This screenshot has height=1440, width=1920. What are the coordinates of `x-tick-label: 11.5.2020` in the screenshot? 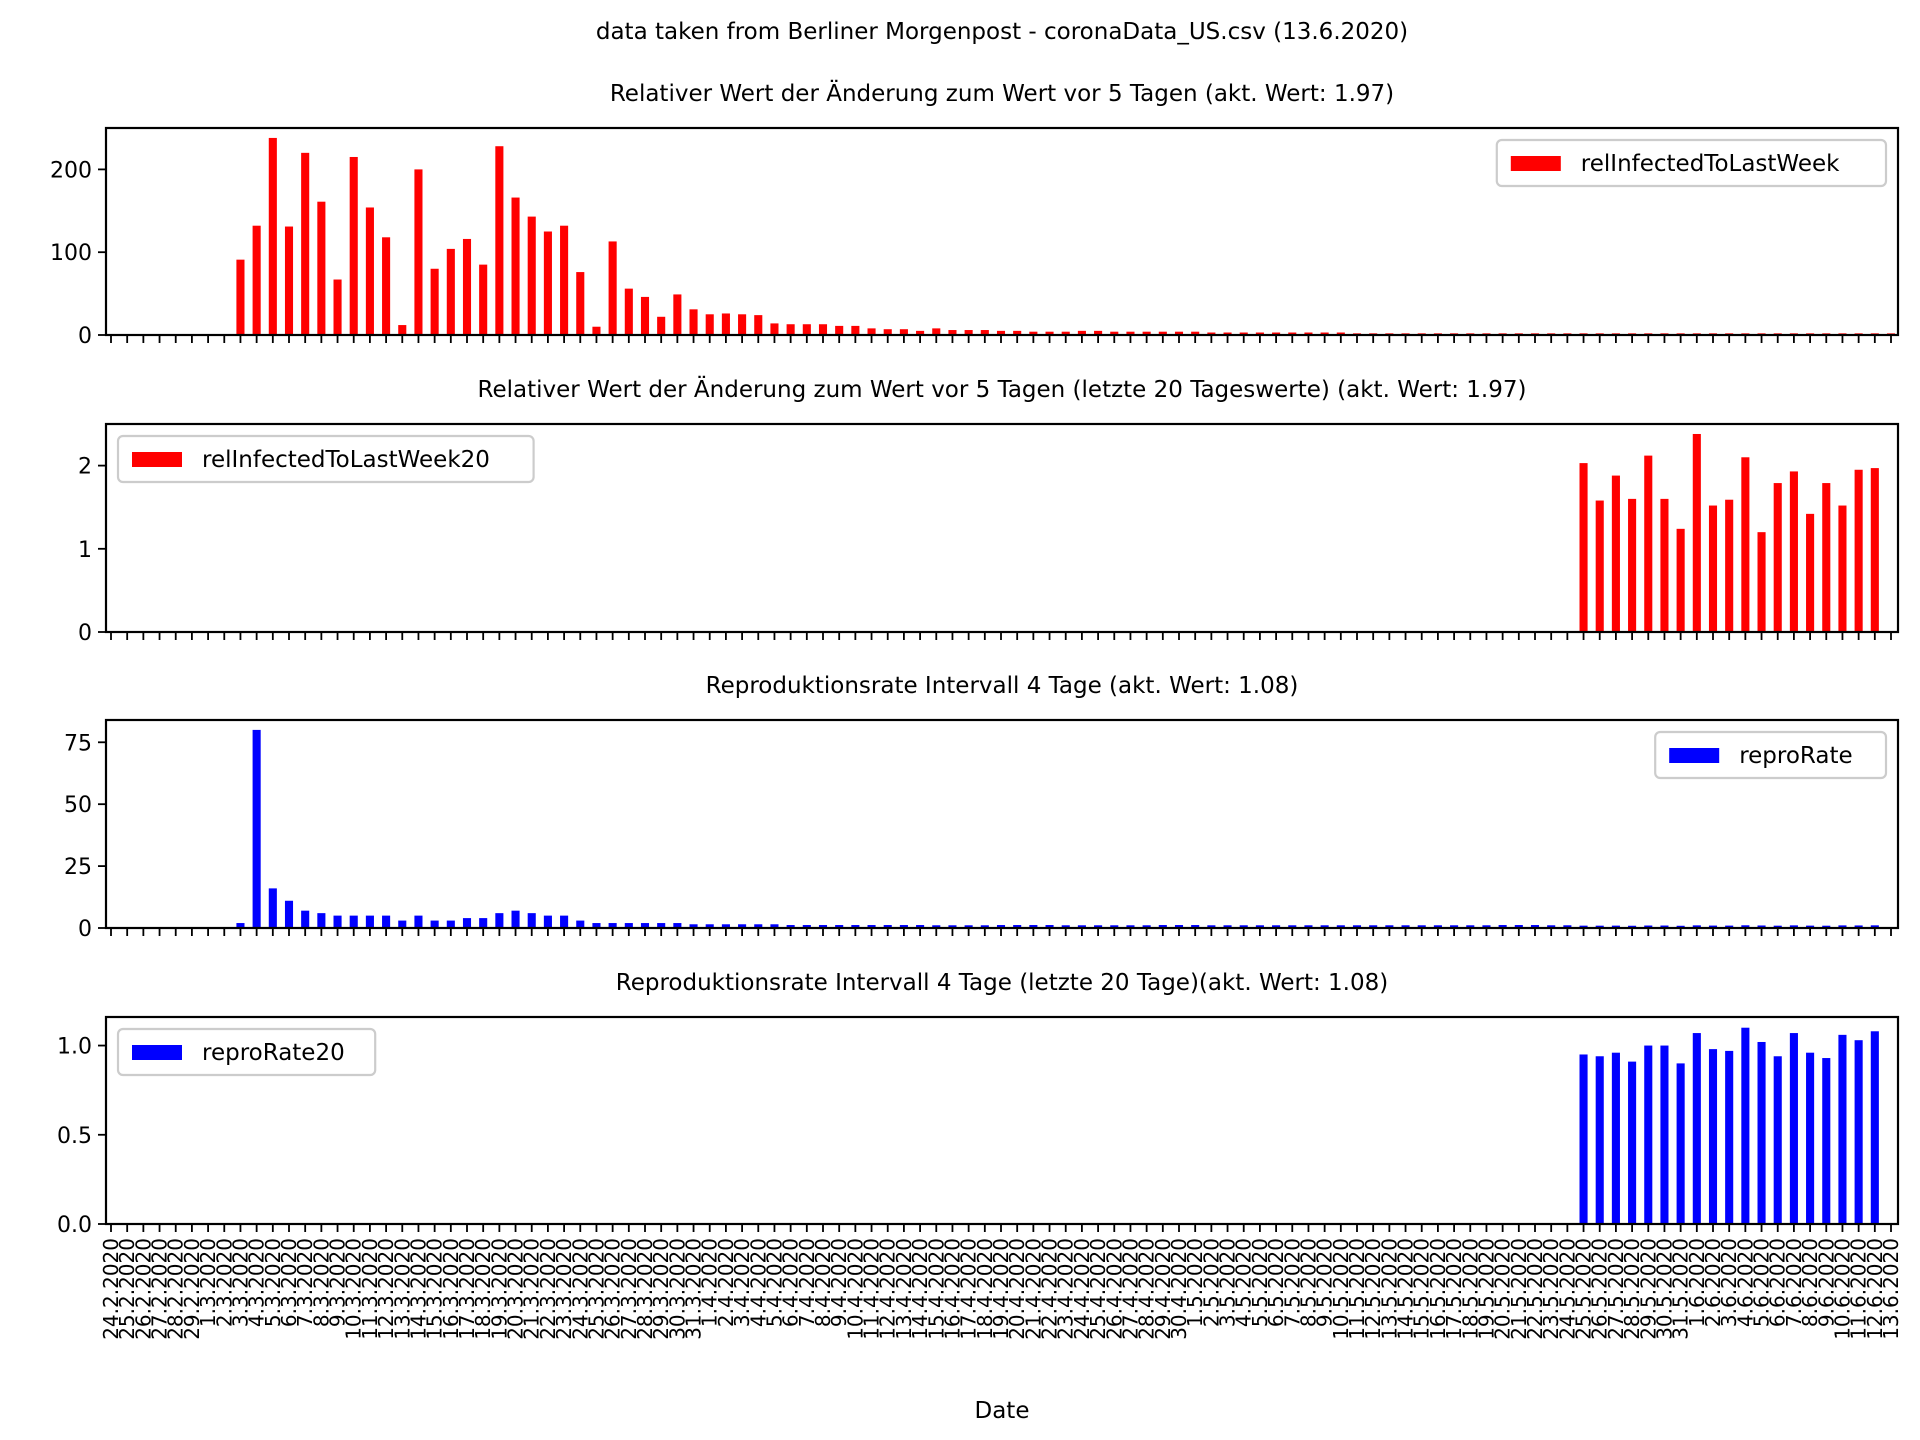 It's located at (1357, 1289).